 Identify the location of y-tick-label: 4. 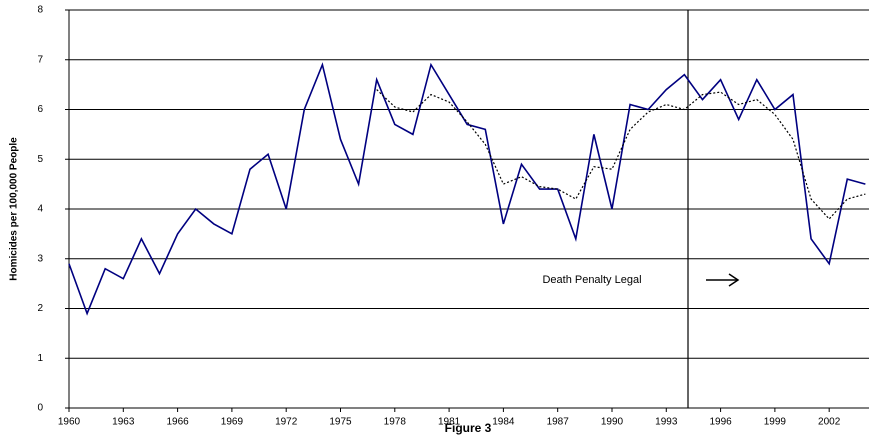
(40, 209).